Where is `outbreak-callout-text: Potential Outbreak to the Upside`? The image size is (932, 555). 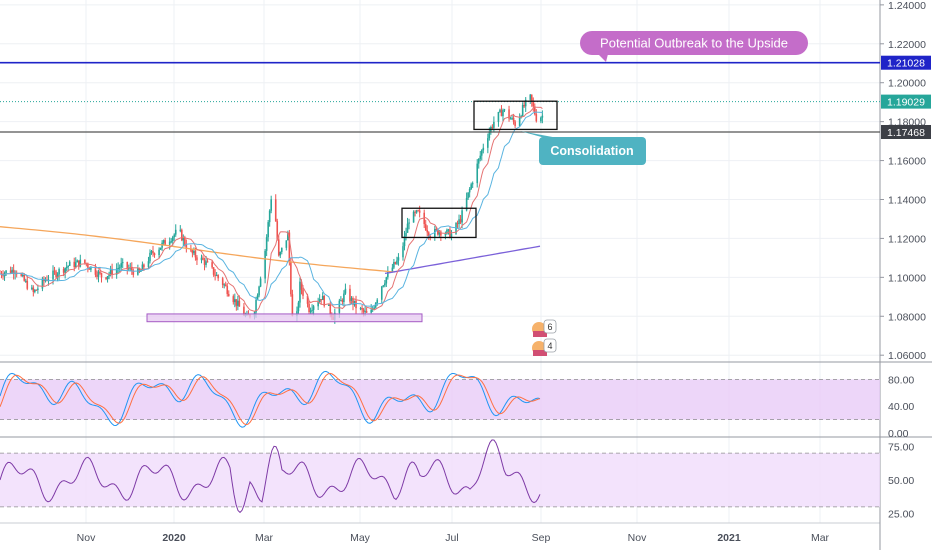
outbreak-callout-text: Potential Outbreak to the Upside is located at coordinates (694, 43).